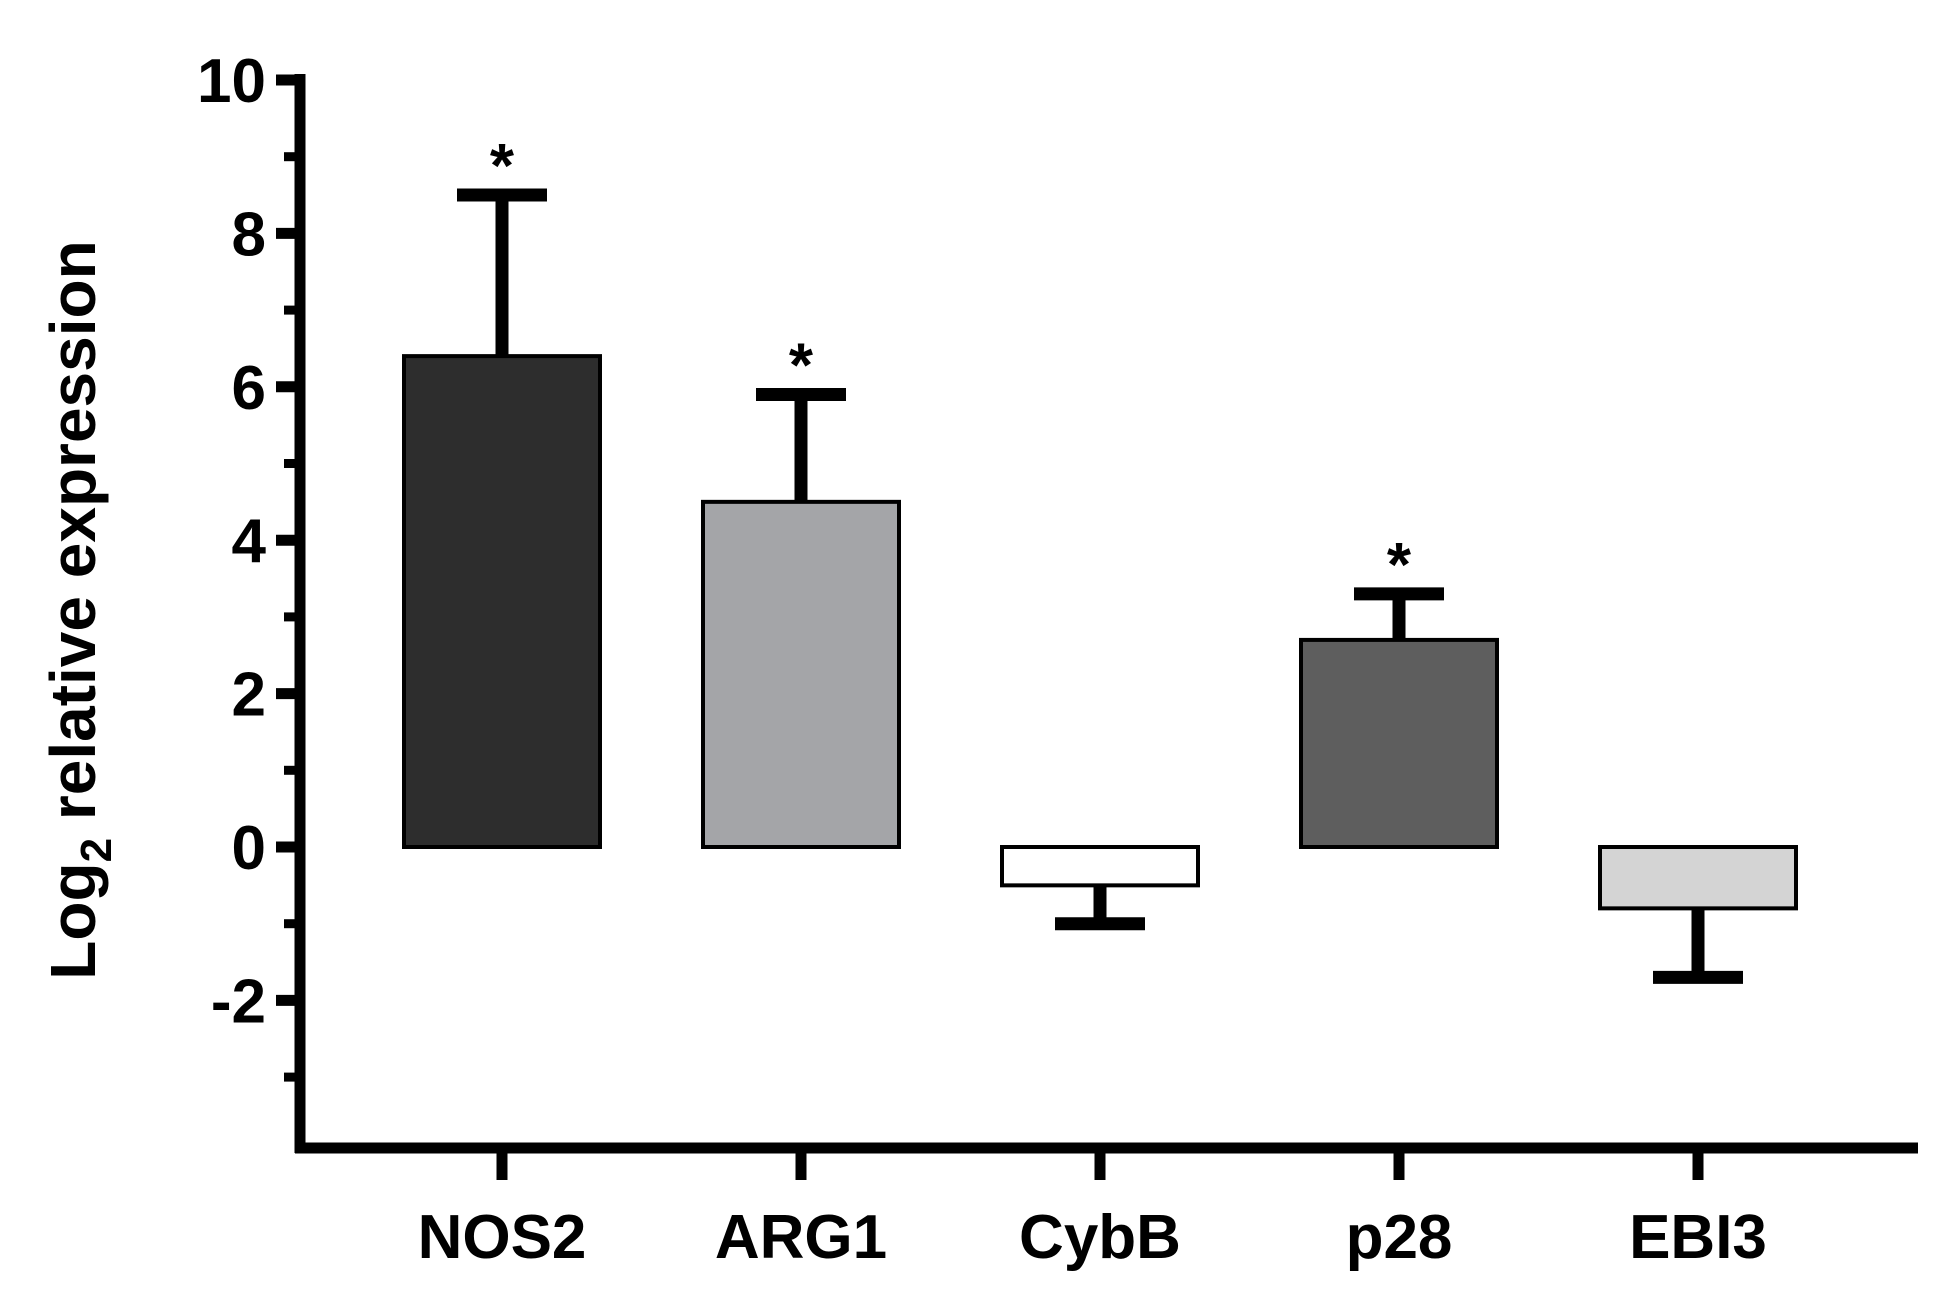  What do you see at coordinates (249, 234) in the screenshot?
I see `y-tick-label: 8` at bounding box center [249, 234].